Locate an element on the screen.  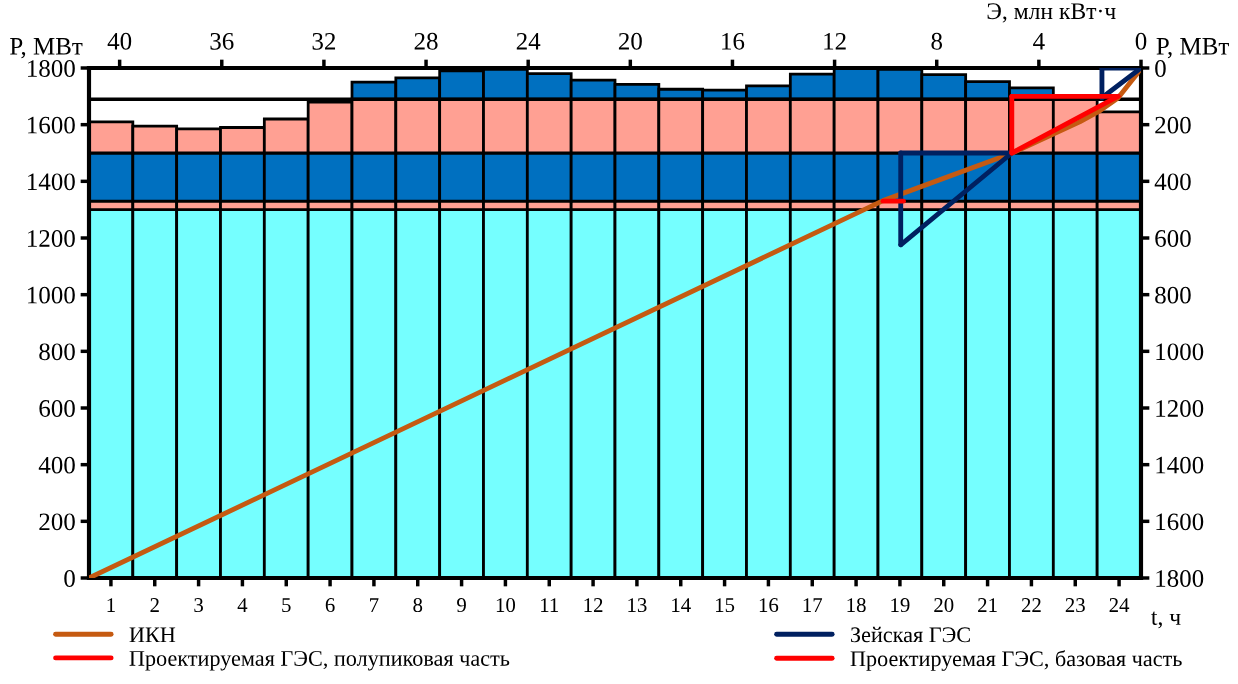
x-axis-title: t, ч is located at coordinates (1166, 620).